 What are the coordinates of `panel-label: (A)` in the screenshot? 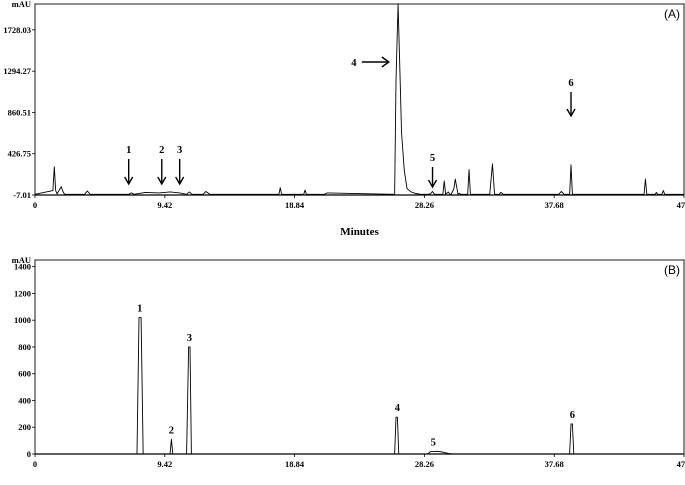 It's located at (672, 14).